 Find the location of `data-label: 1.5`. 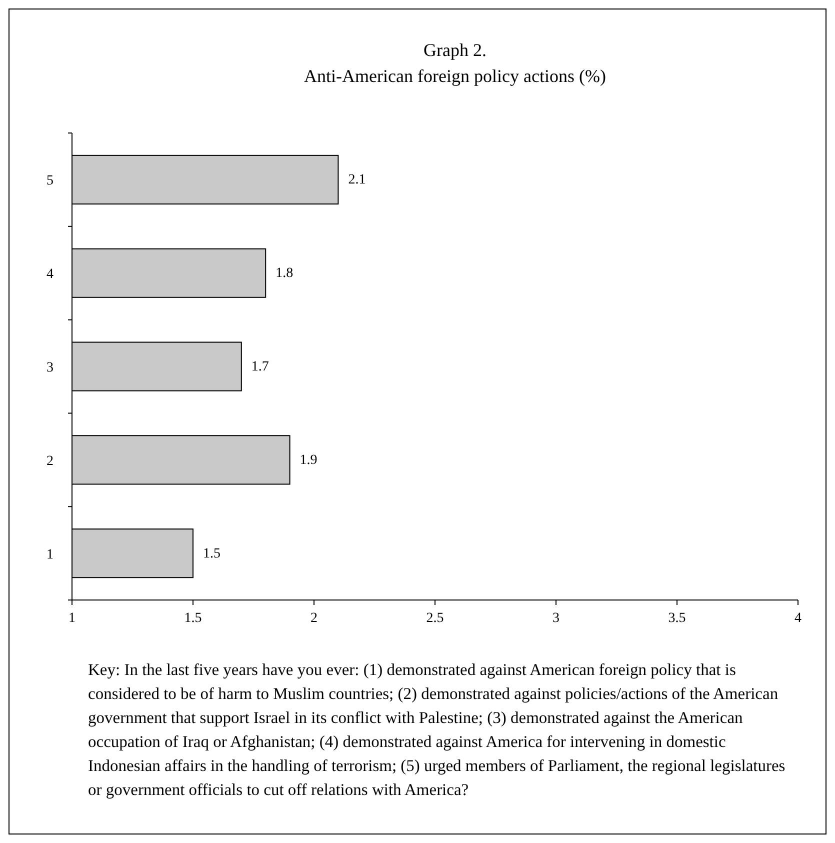

data-label: 1.5 is located at coordinates (211, 554).